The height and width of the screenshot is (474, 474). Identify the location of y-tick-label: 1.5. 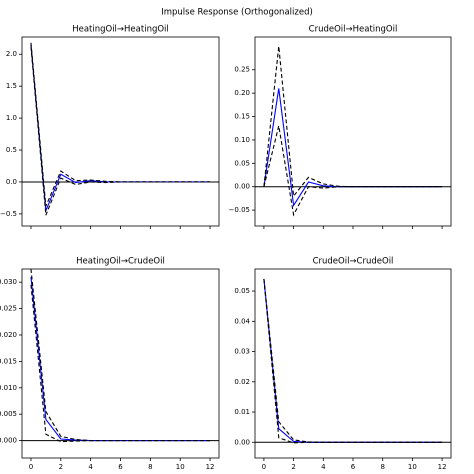
(11, 86).